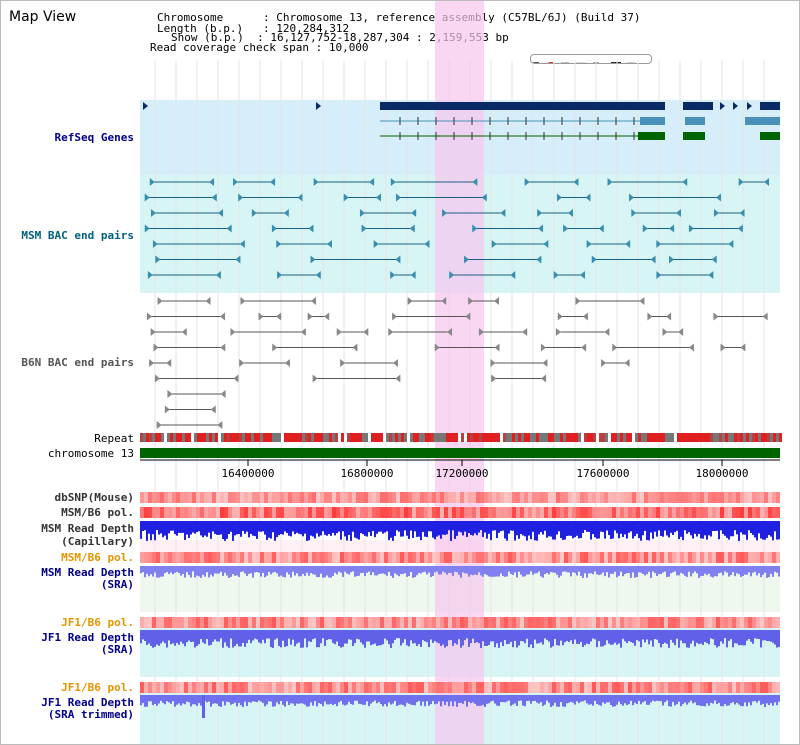 This screenshot has height=745, width=800. I want to click on track-label-msm-depth-sra: MSM Read Depth, so click(87, 572).